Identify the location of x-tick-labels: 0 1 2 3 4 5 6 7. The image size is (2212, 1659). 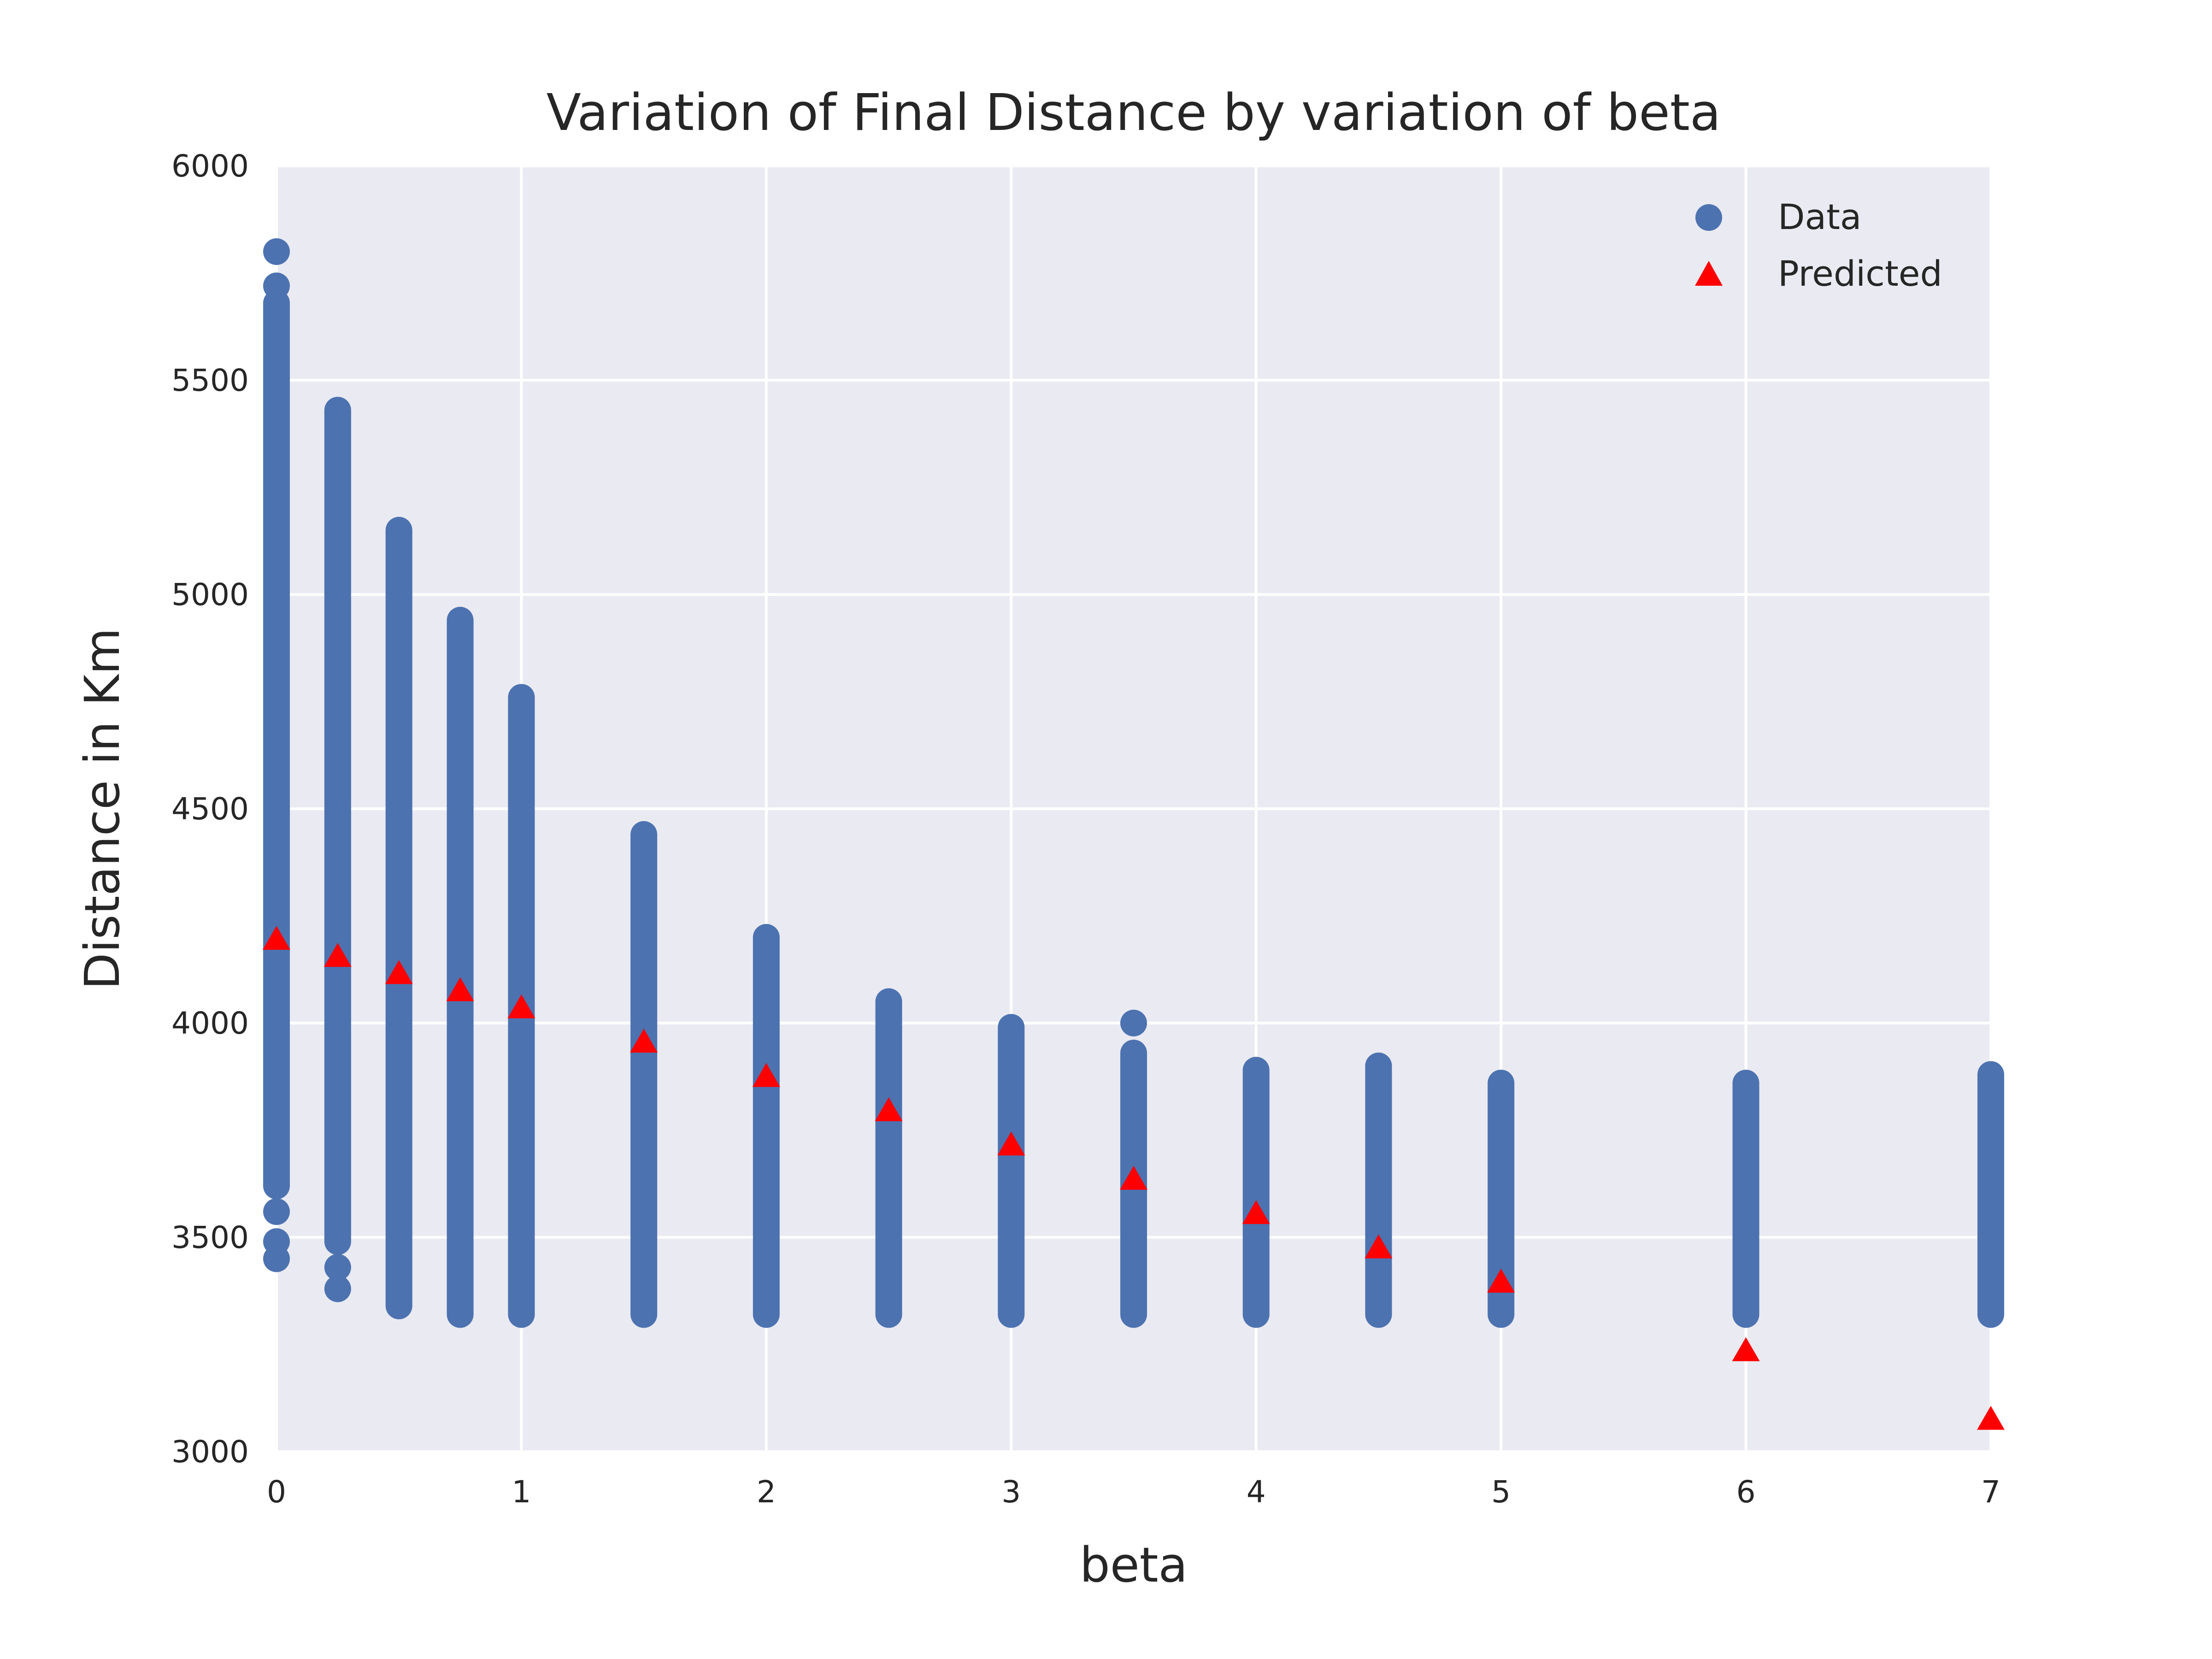
(1133, 1492).